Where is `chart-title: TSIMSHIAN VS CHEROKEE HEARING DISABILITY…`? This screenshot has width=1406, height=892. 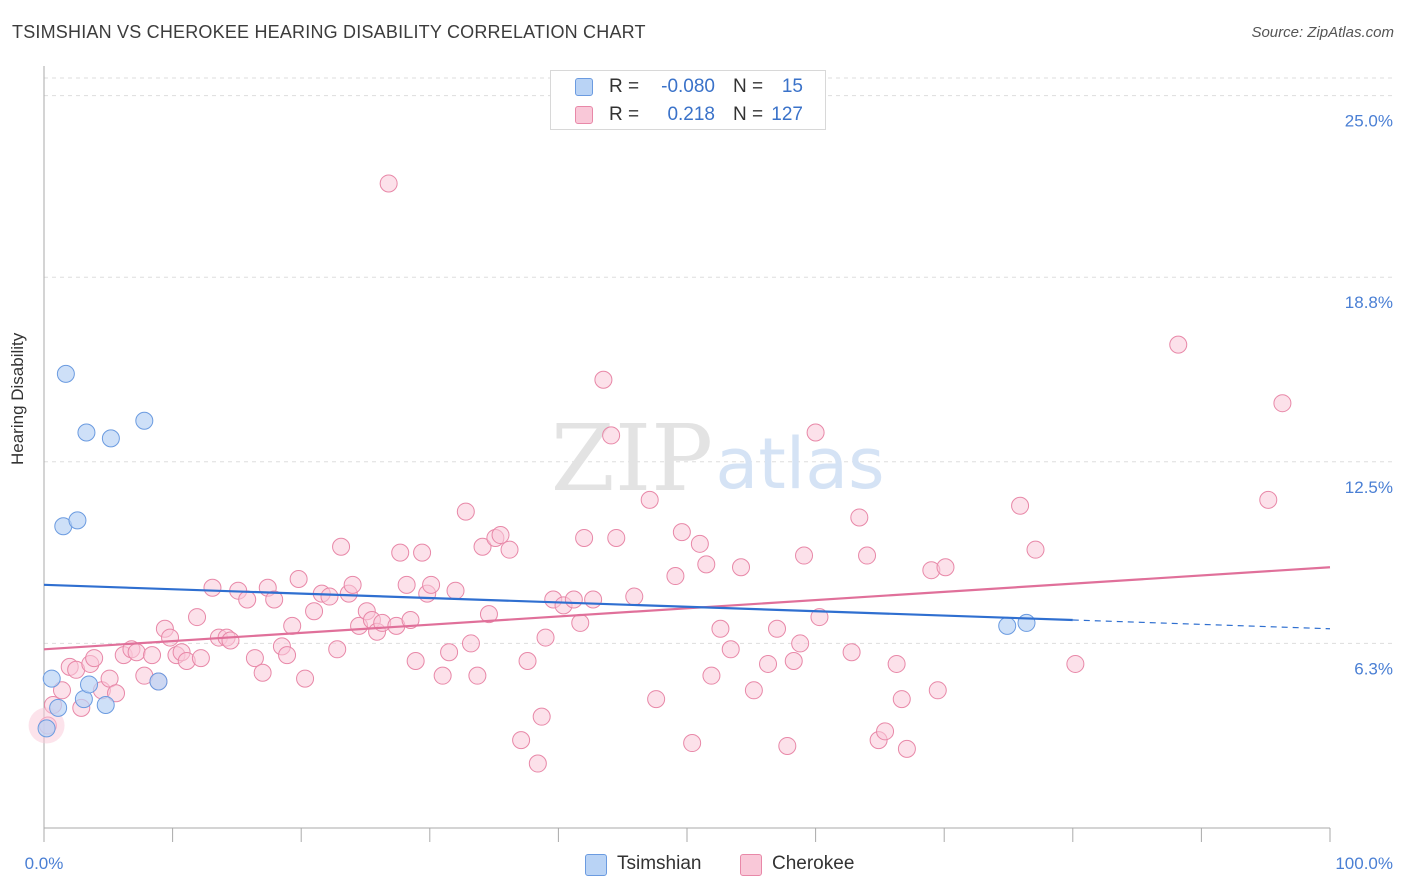
chart-title: TSIMSHIAN VS CHEROKEE HEARING DISABILITY… is located at coordinates (329, 32).